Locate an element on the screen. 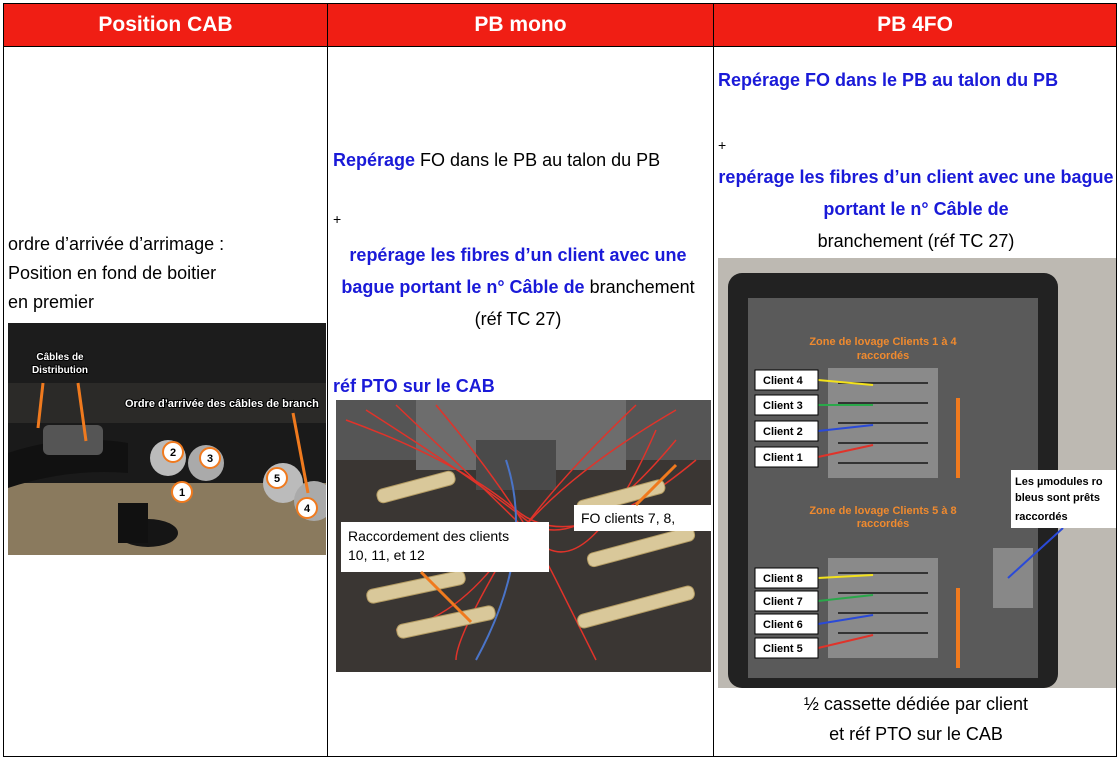  photo-label: FO clients 7, 8, is located at coordinates (628, 518).